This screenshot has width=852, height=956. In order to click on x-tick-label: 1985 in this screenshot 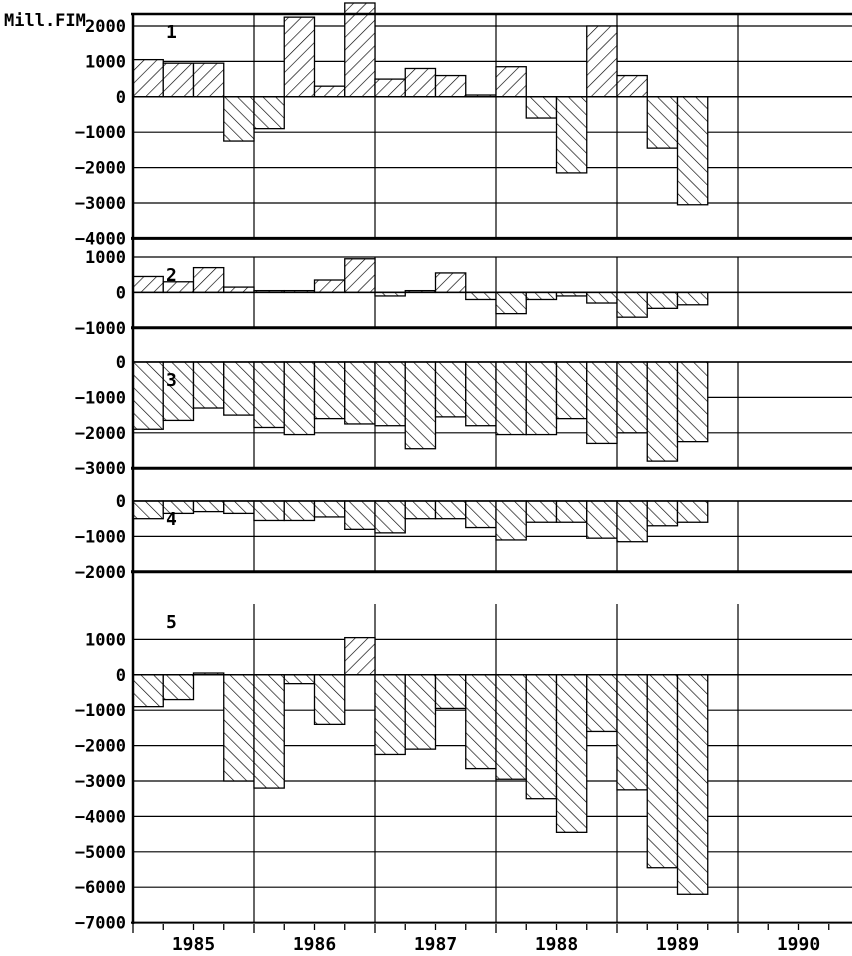, I will do `click(193, 944)`.